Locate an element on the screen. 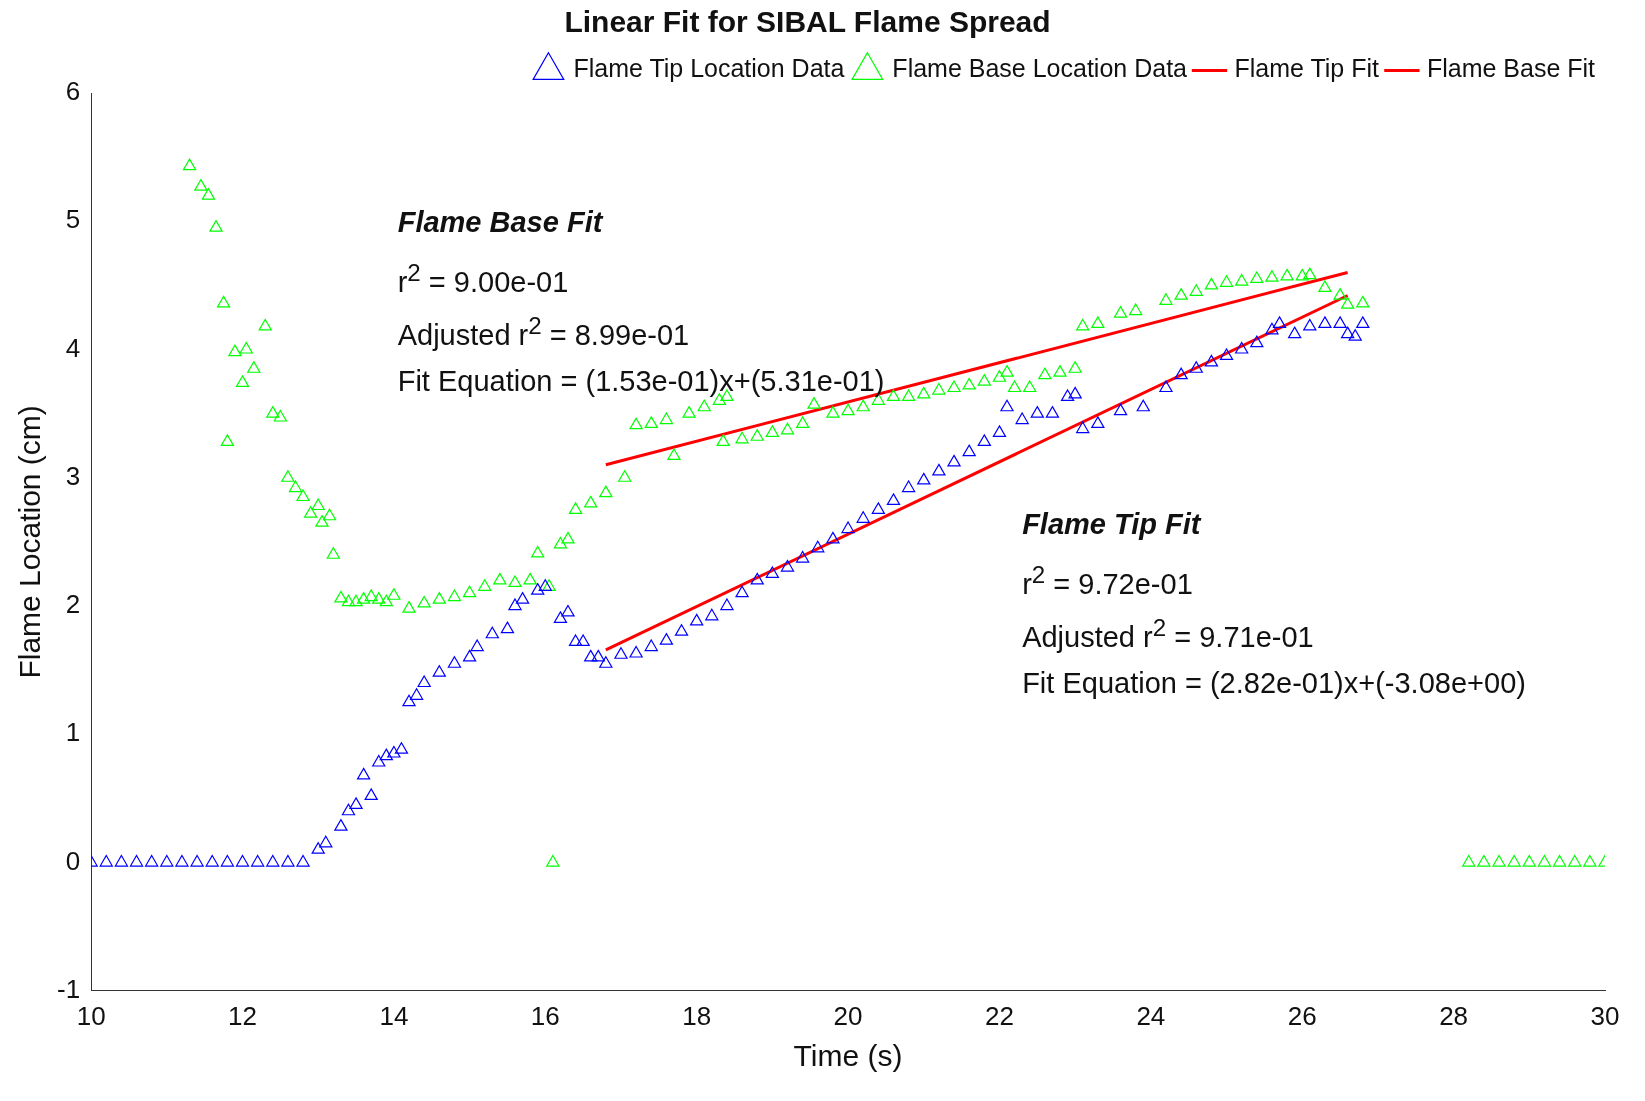 Image resolution: width=1645 pixels, height=1101 pixels. x-tick-label: 18 is located at coordinates (697, 1015).